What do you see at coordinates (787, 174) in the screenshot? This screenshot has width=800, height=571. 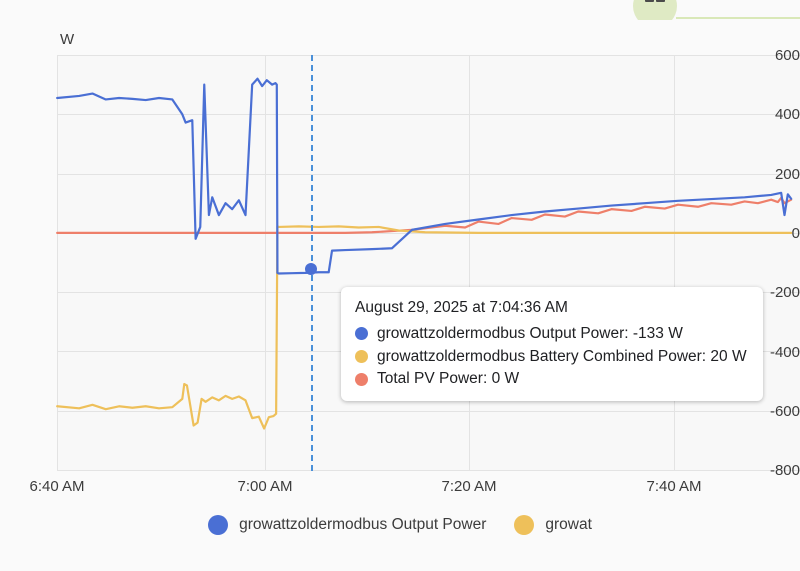 I see `y-tick-200: 200` at bounding box center [787, 174].